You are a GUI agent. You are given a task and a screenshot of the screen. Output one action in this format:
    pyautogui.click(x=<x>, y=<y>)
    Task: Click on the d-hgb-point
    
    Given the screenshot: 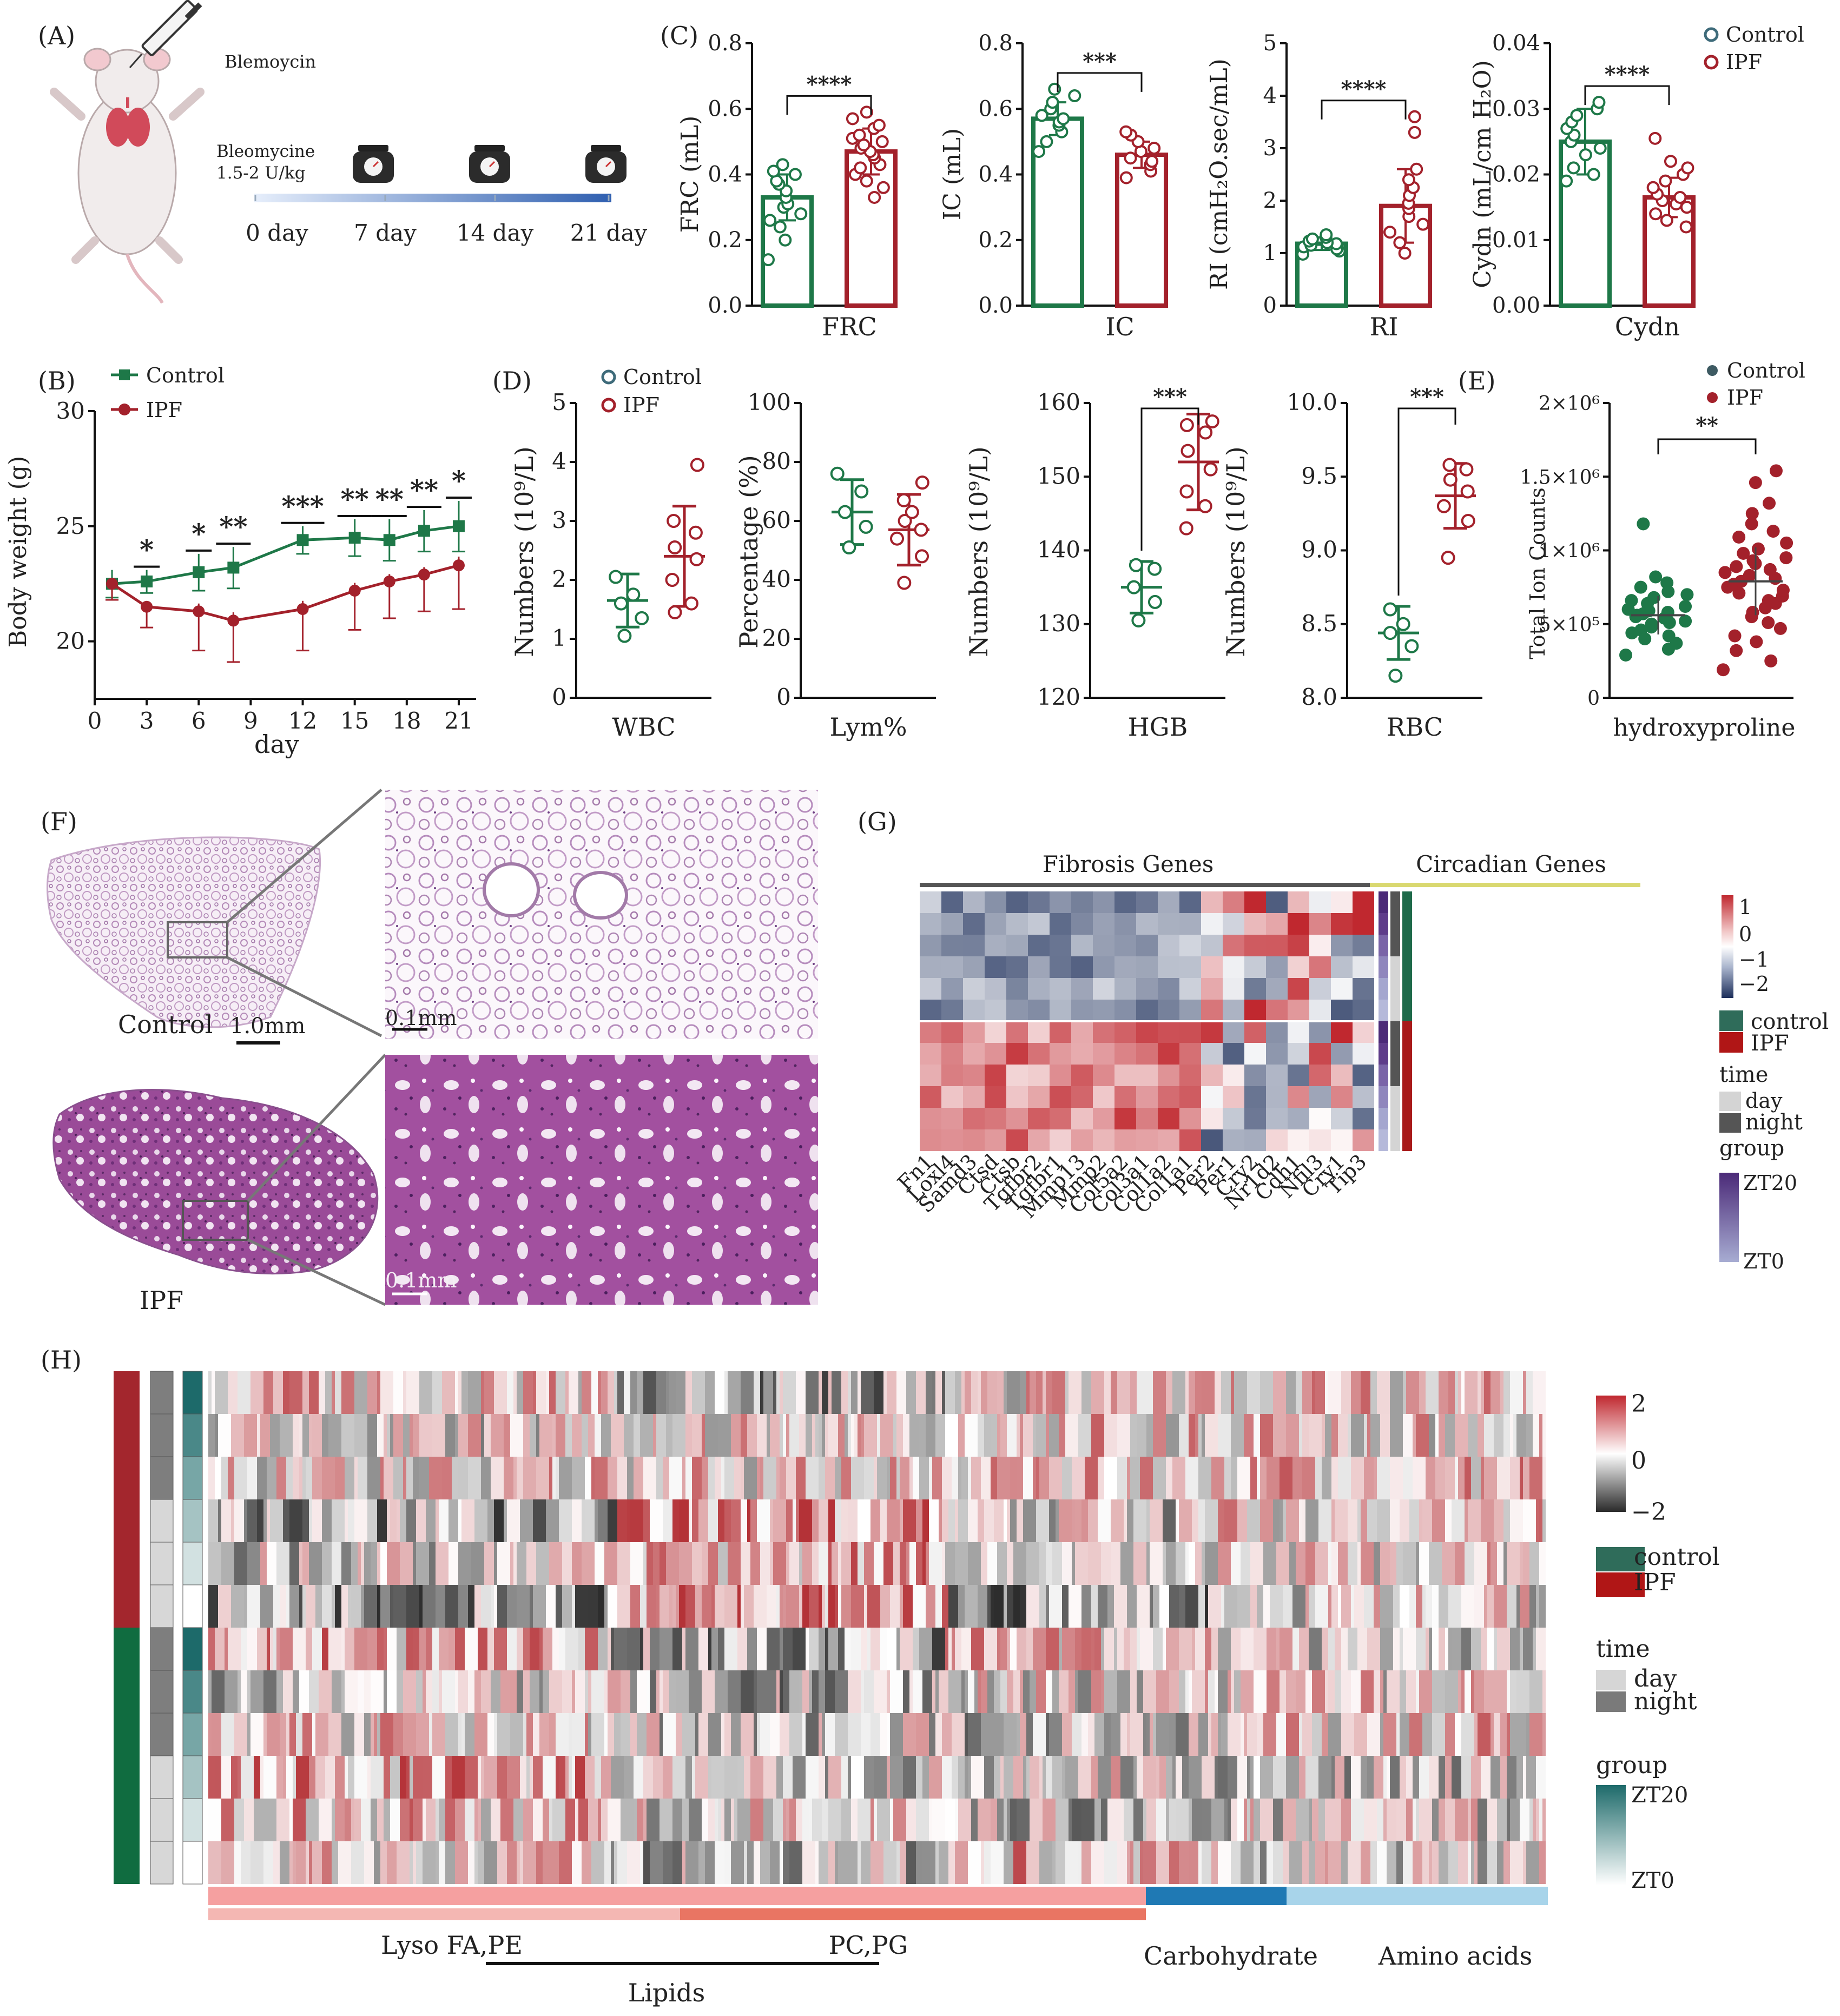 What is the action you would take?
    pyautogui.click(x=1186, y=425)
    